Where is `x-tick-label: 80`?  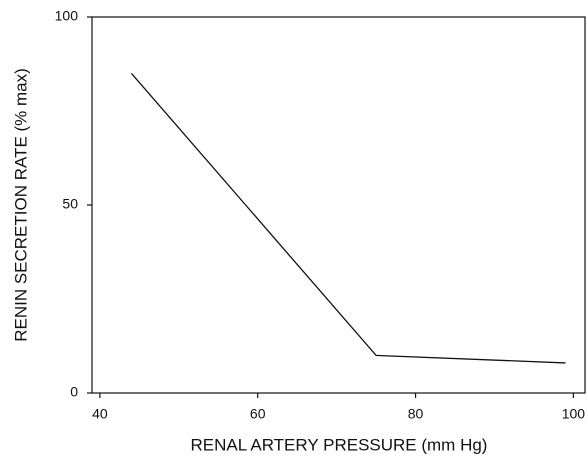
x-tick-label: 80 is located at coordinates (416, 414).